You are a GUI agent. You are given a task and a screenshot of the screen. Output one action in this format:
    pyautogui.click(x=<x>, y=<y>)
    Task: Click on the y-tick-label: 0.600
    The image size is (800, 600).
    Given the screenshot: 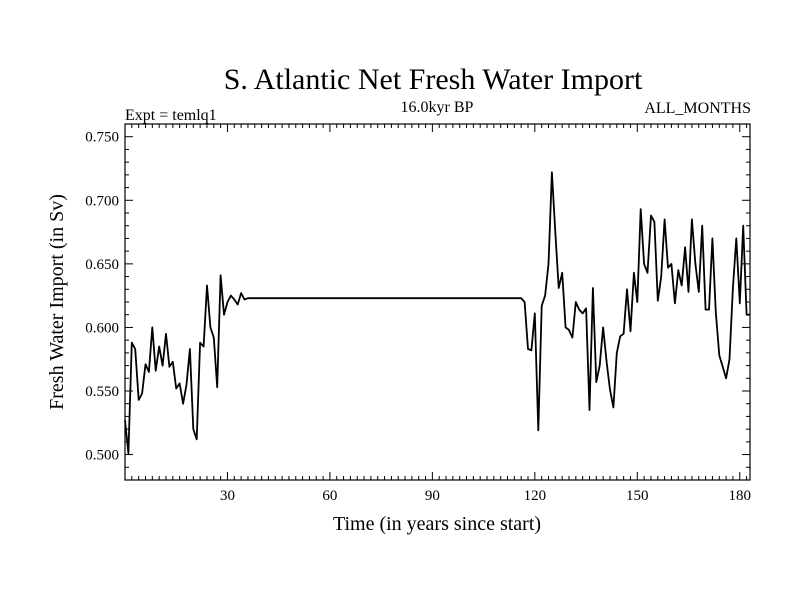 What is the action you would take?
    pyautogui.click(x=102, y=328)
    